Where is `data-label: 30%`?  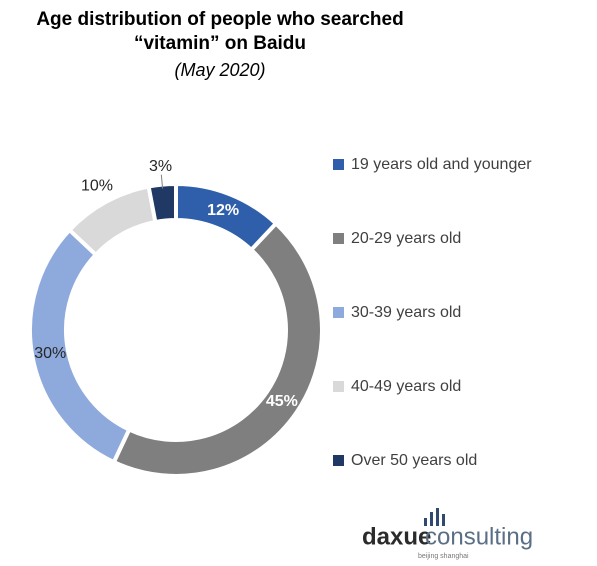
data-label: 30% is located at coordinates (50, 353).